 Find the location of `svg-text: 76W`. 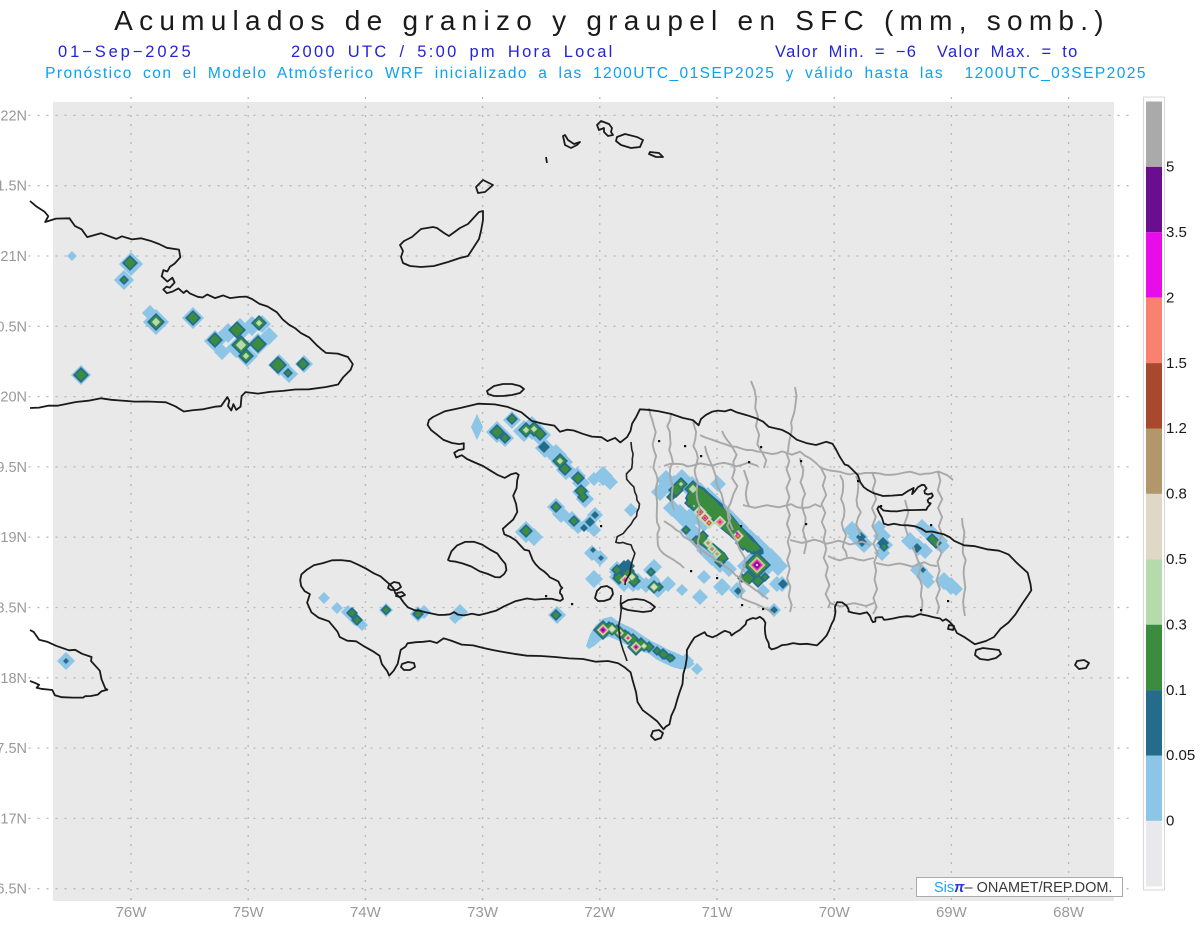

svg-text: 76W is located at coordinates (132, 912).